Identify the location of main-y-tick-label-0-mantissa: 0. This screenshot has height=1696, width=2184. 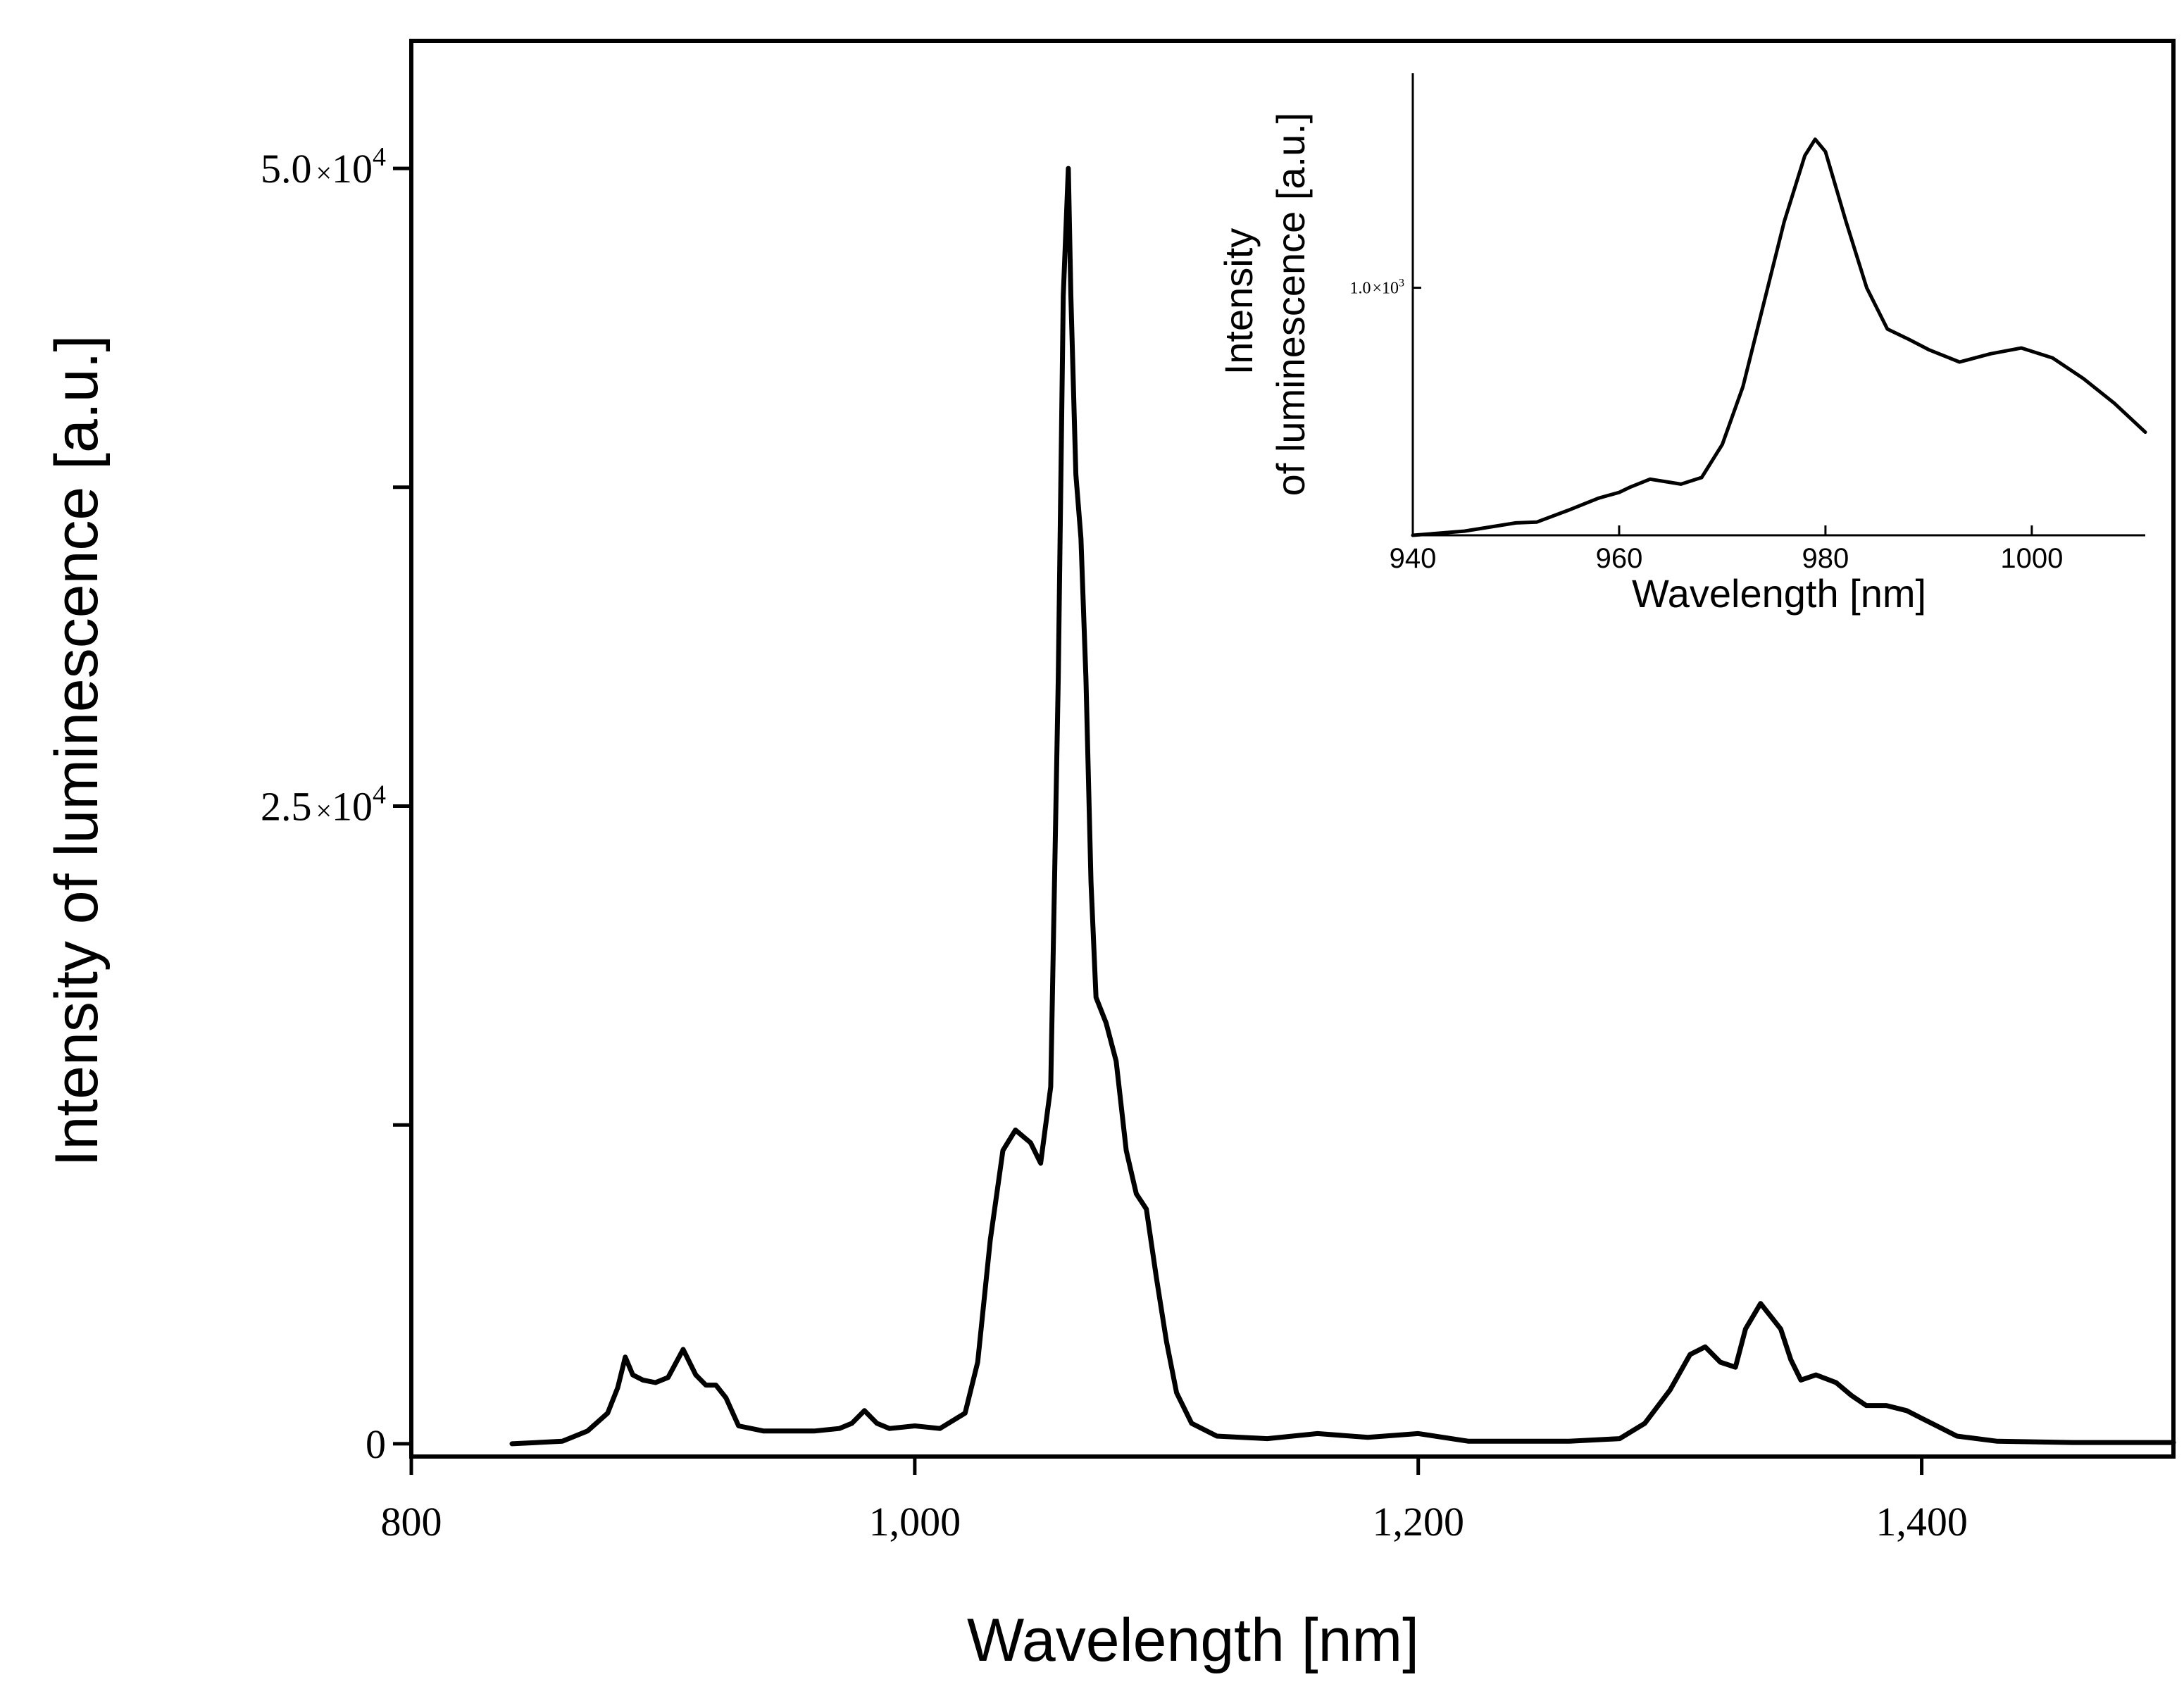
(376, 1444).